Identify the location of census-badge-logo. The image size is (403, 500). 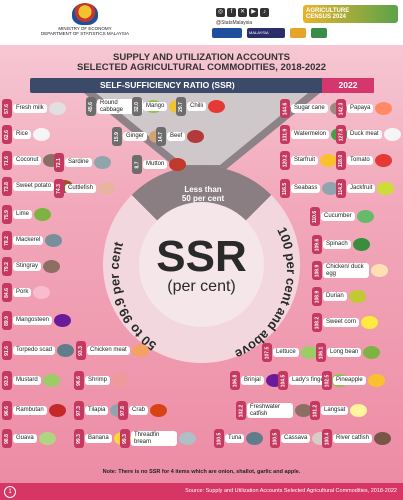
(298, 33).